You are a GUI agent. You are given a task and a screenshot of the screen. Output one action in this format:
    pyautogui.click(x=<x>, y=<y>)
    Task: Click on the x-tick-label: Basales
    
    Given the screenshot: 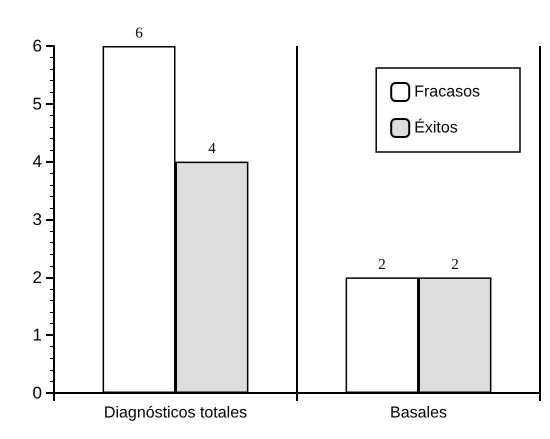 What is the action you would take?
    pyautogui.click(x=418, y=413)
    